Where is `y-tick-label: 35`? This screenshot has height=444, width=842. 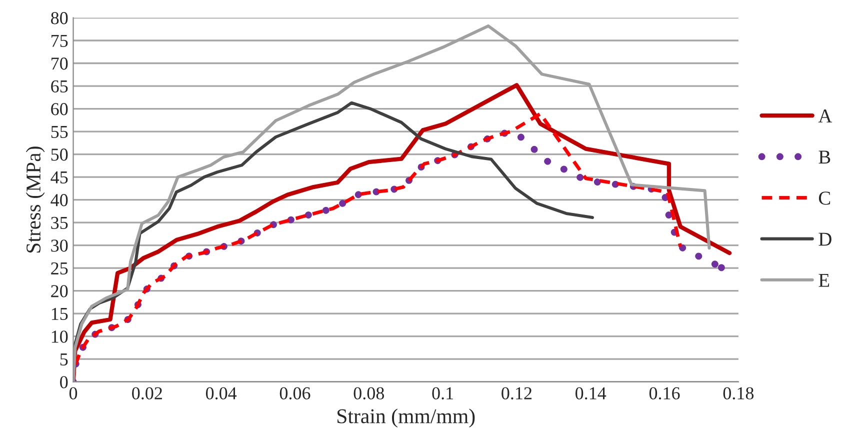
y-tick-label: 35 is located at coordinates (59, 222).